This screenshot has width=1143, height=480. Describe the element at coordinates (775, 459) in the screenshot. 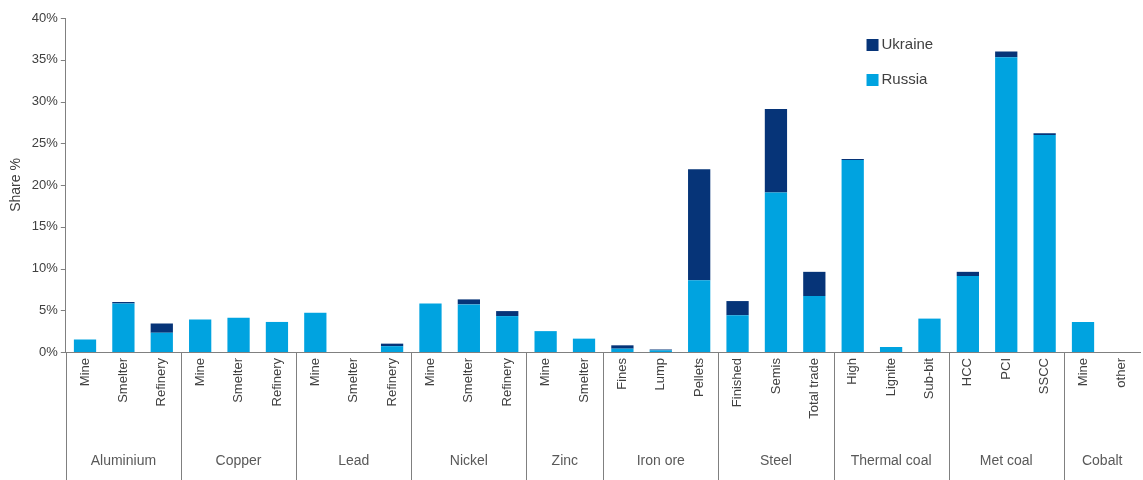

I see `text: Steel` at that location.